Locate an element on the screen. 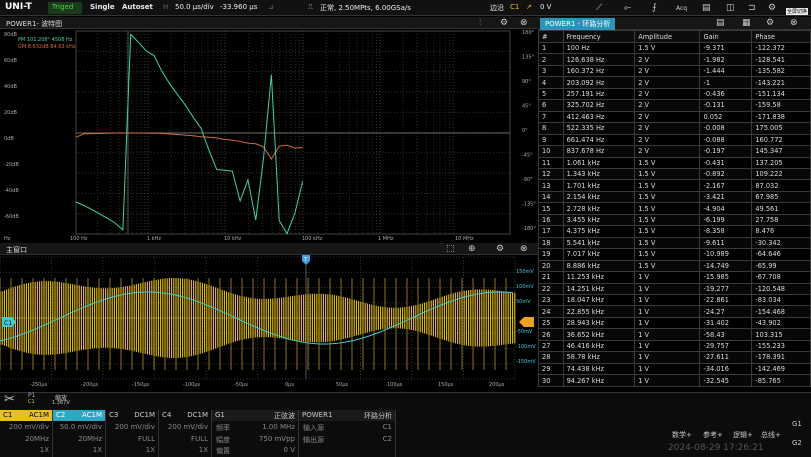 The image size is (811, 457). trigger-type: 边沿 is located at coordinates (497, 8).